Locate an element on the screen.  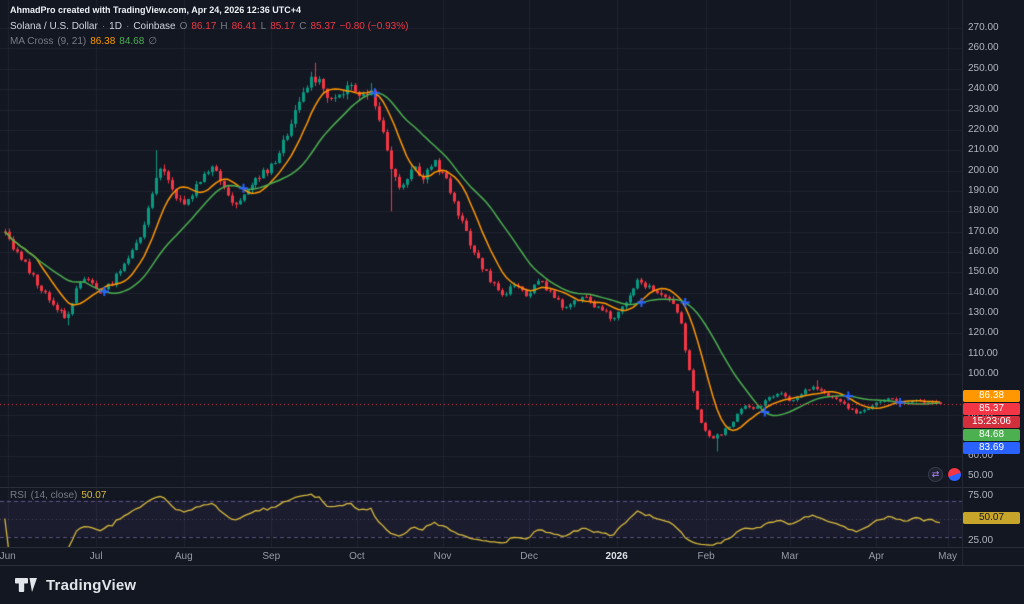
exchange-label: Coinbase is located at coordinates (154, 26).